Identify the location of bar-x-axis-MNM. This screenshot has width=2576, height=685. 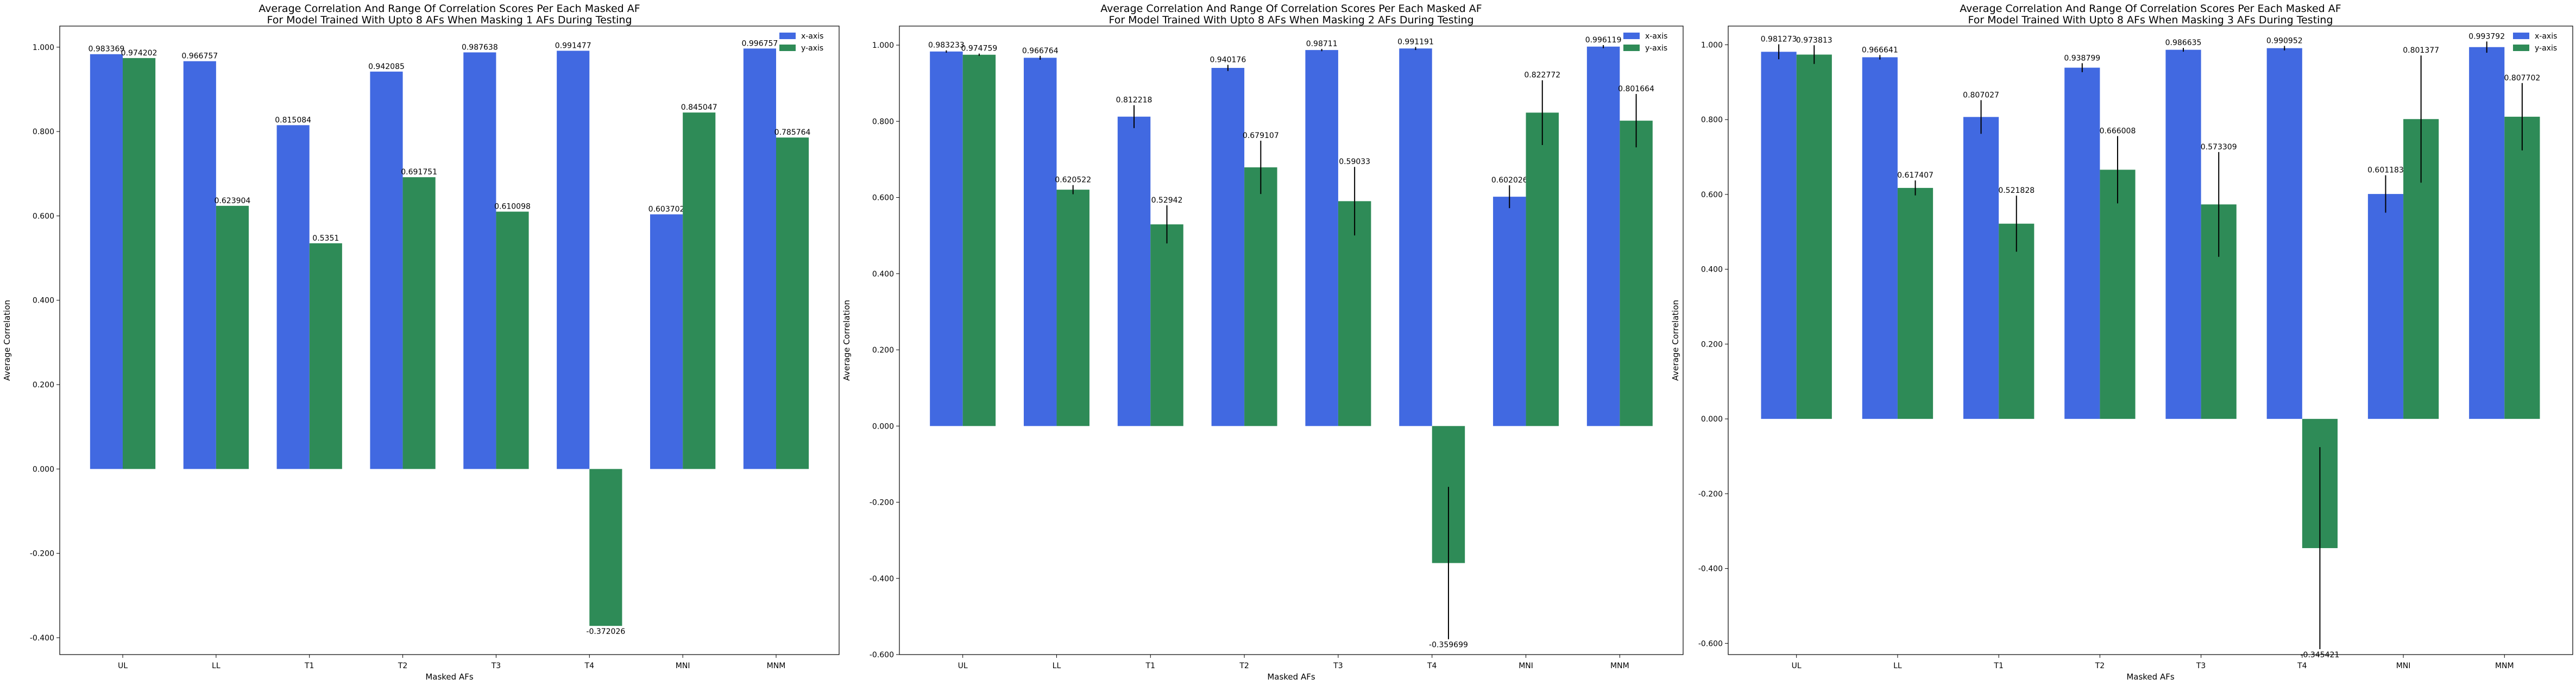
(760, 258).